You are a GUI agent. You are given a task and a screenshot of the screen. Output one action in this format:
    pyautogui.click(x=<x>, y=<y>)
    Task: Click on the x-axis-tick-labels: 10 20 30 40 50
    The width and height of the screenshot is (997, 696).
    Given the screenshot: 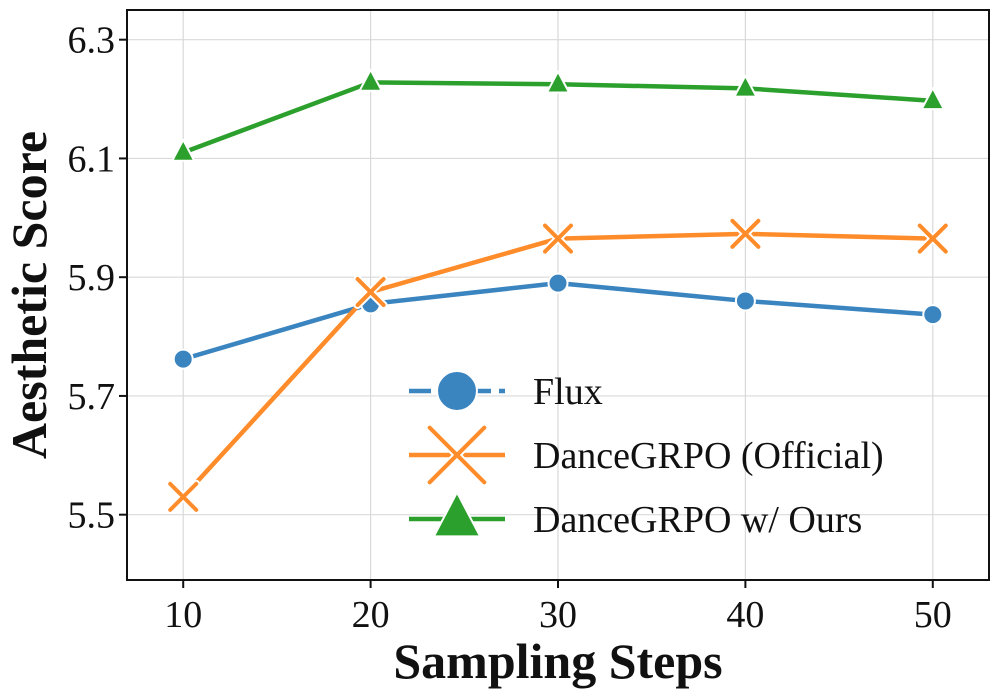 What is the action you would take?
    pyautogui.click(x=558, y=615)
    